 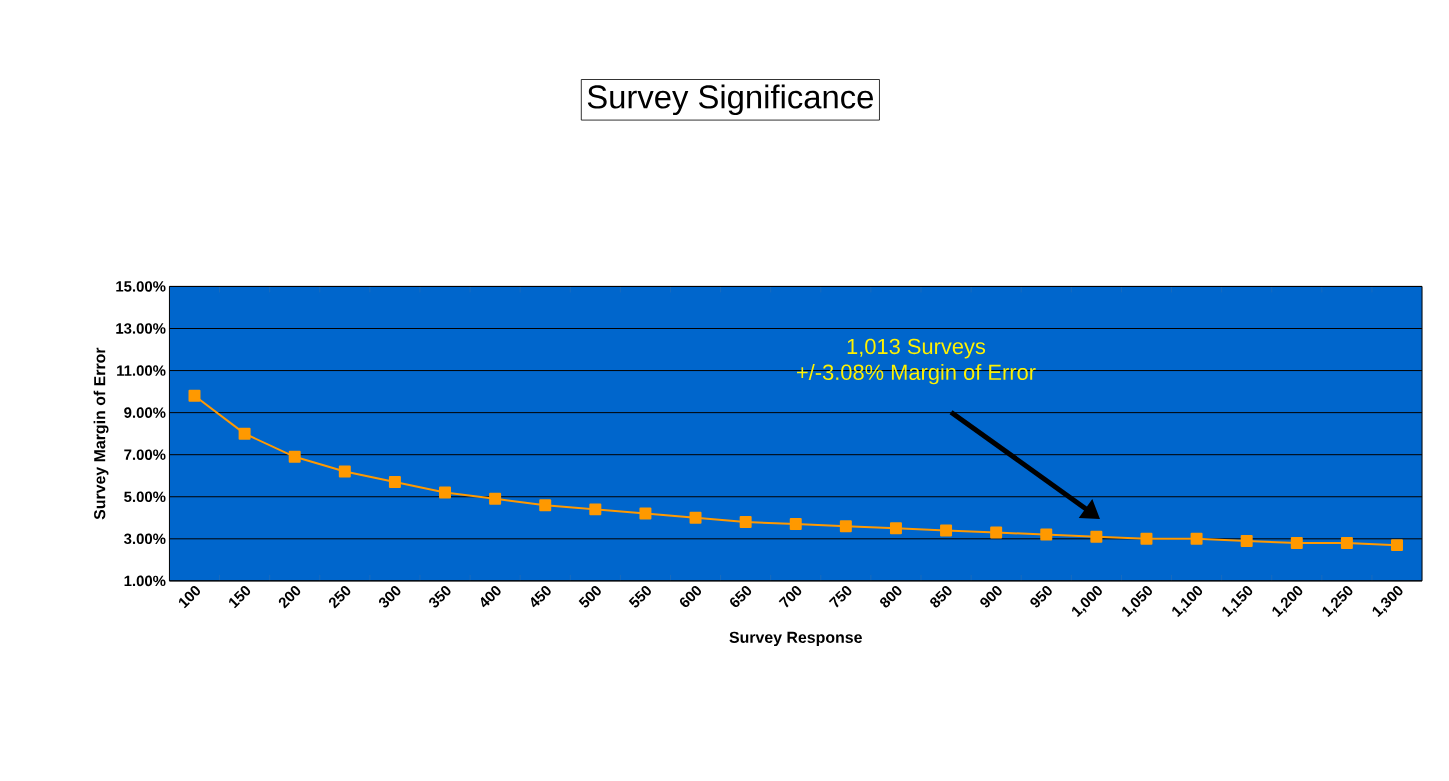 What do you see at coordinates (141, 329) in the screenshot?
I see `y-tick-label: 13.00%` at bounding box center [141, 329].